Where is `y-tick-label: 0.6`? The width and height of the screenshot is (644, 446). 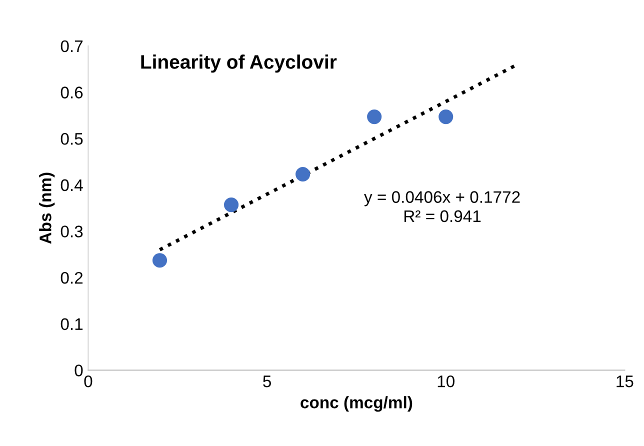 y-tick-label: 0.6 is located at coordinates (71, 92).